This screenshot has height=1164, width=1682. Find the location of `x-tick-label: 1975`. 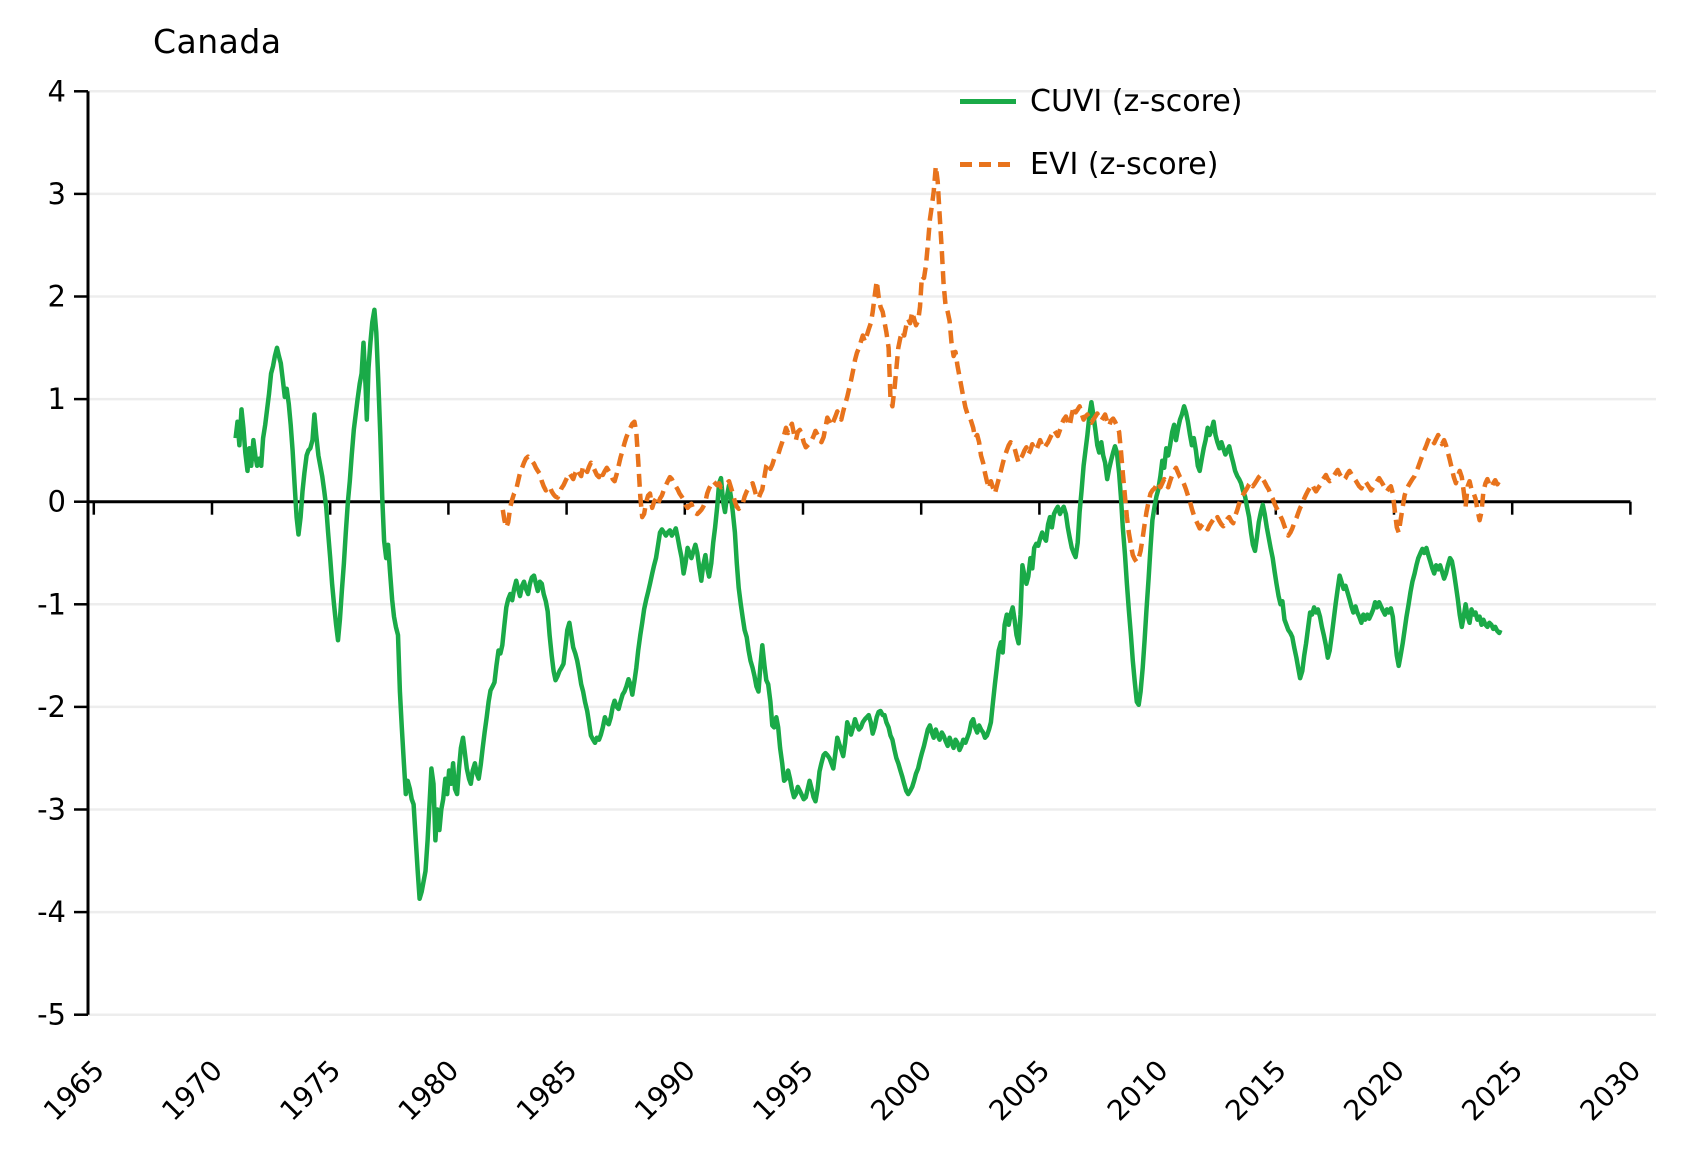

x-tick-label: 1975 is located at coordinates (310, 1091).